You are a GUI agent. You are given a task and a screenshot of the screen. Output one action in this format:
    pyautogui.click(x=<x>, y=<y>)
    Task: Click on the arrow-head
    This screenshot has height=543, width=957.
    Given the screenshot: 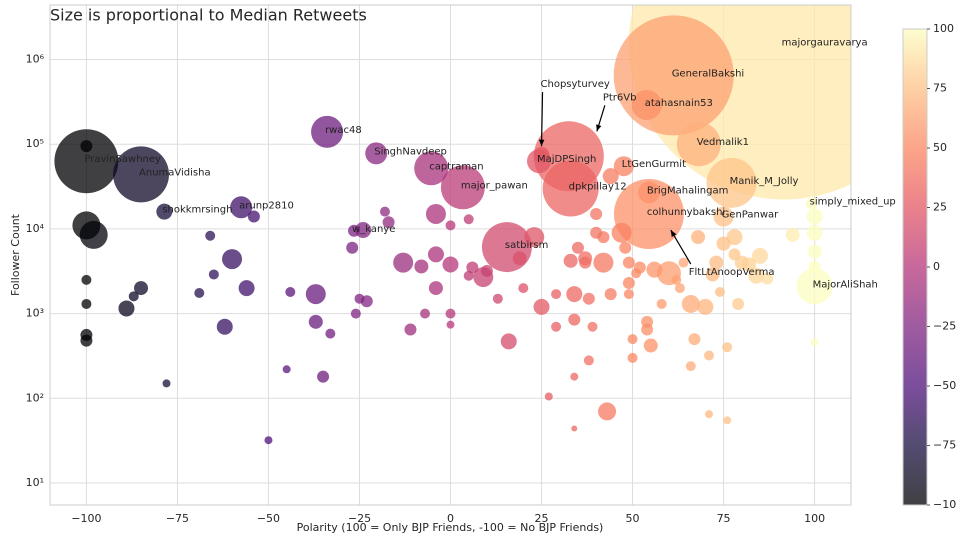 What is the action you would take?
    pyautogui.click(x=541, y=143)
    